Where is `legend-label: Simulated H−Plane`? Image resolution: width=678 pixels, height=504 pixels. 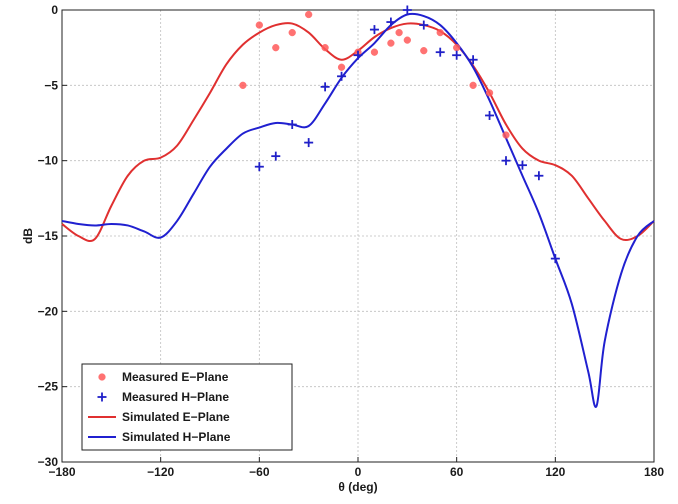
legend-label: Simulated H−Plane is located at coordinates (176, 437).